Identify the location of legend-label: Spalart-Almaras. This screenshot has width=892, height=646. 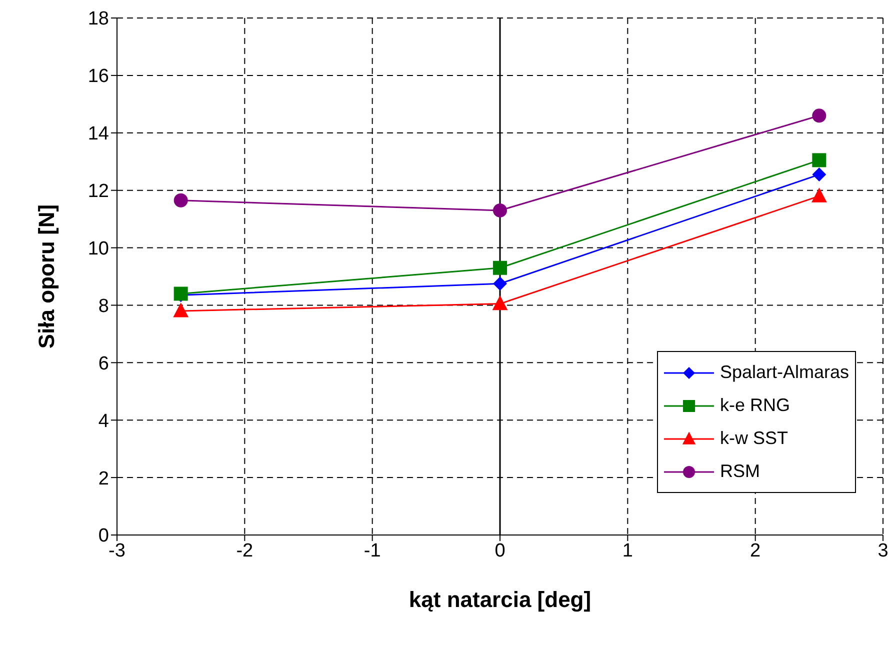
(784, 372).